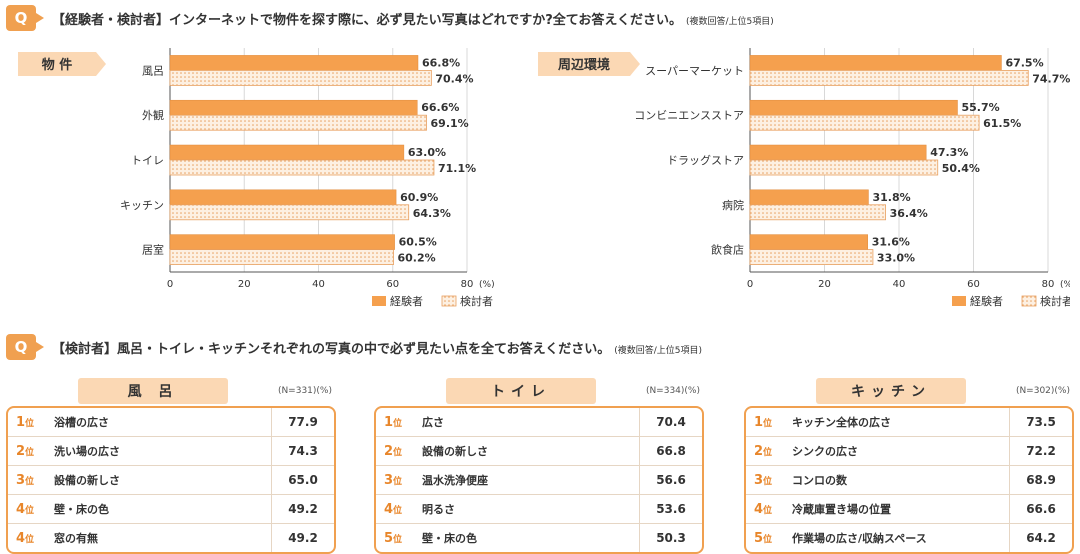 The height and width of the screenshot is (554, 1080). What do you see at coordinates (1040, 538) in the screenshot?
I see `item-value: 64.2` at bounding box center [1040, 538].